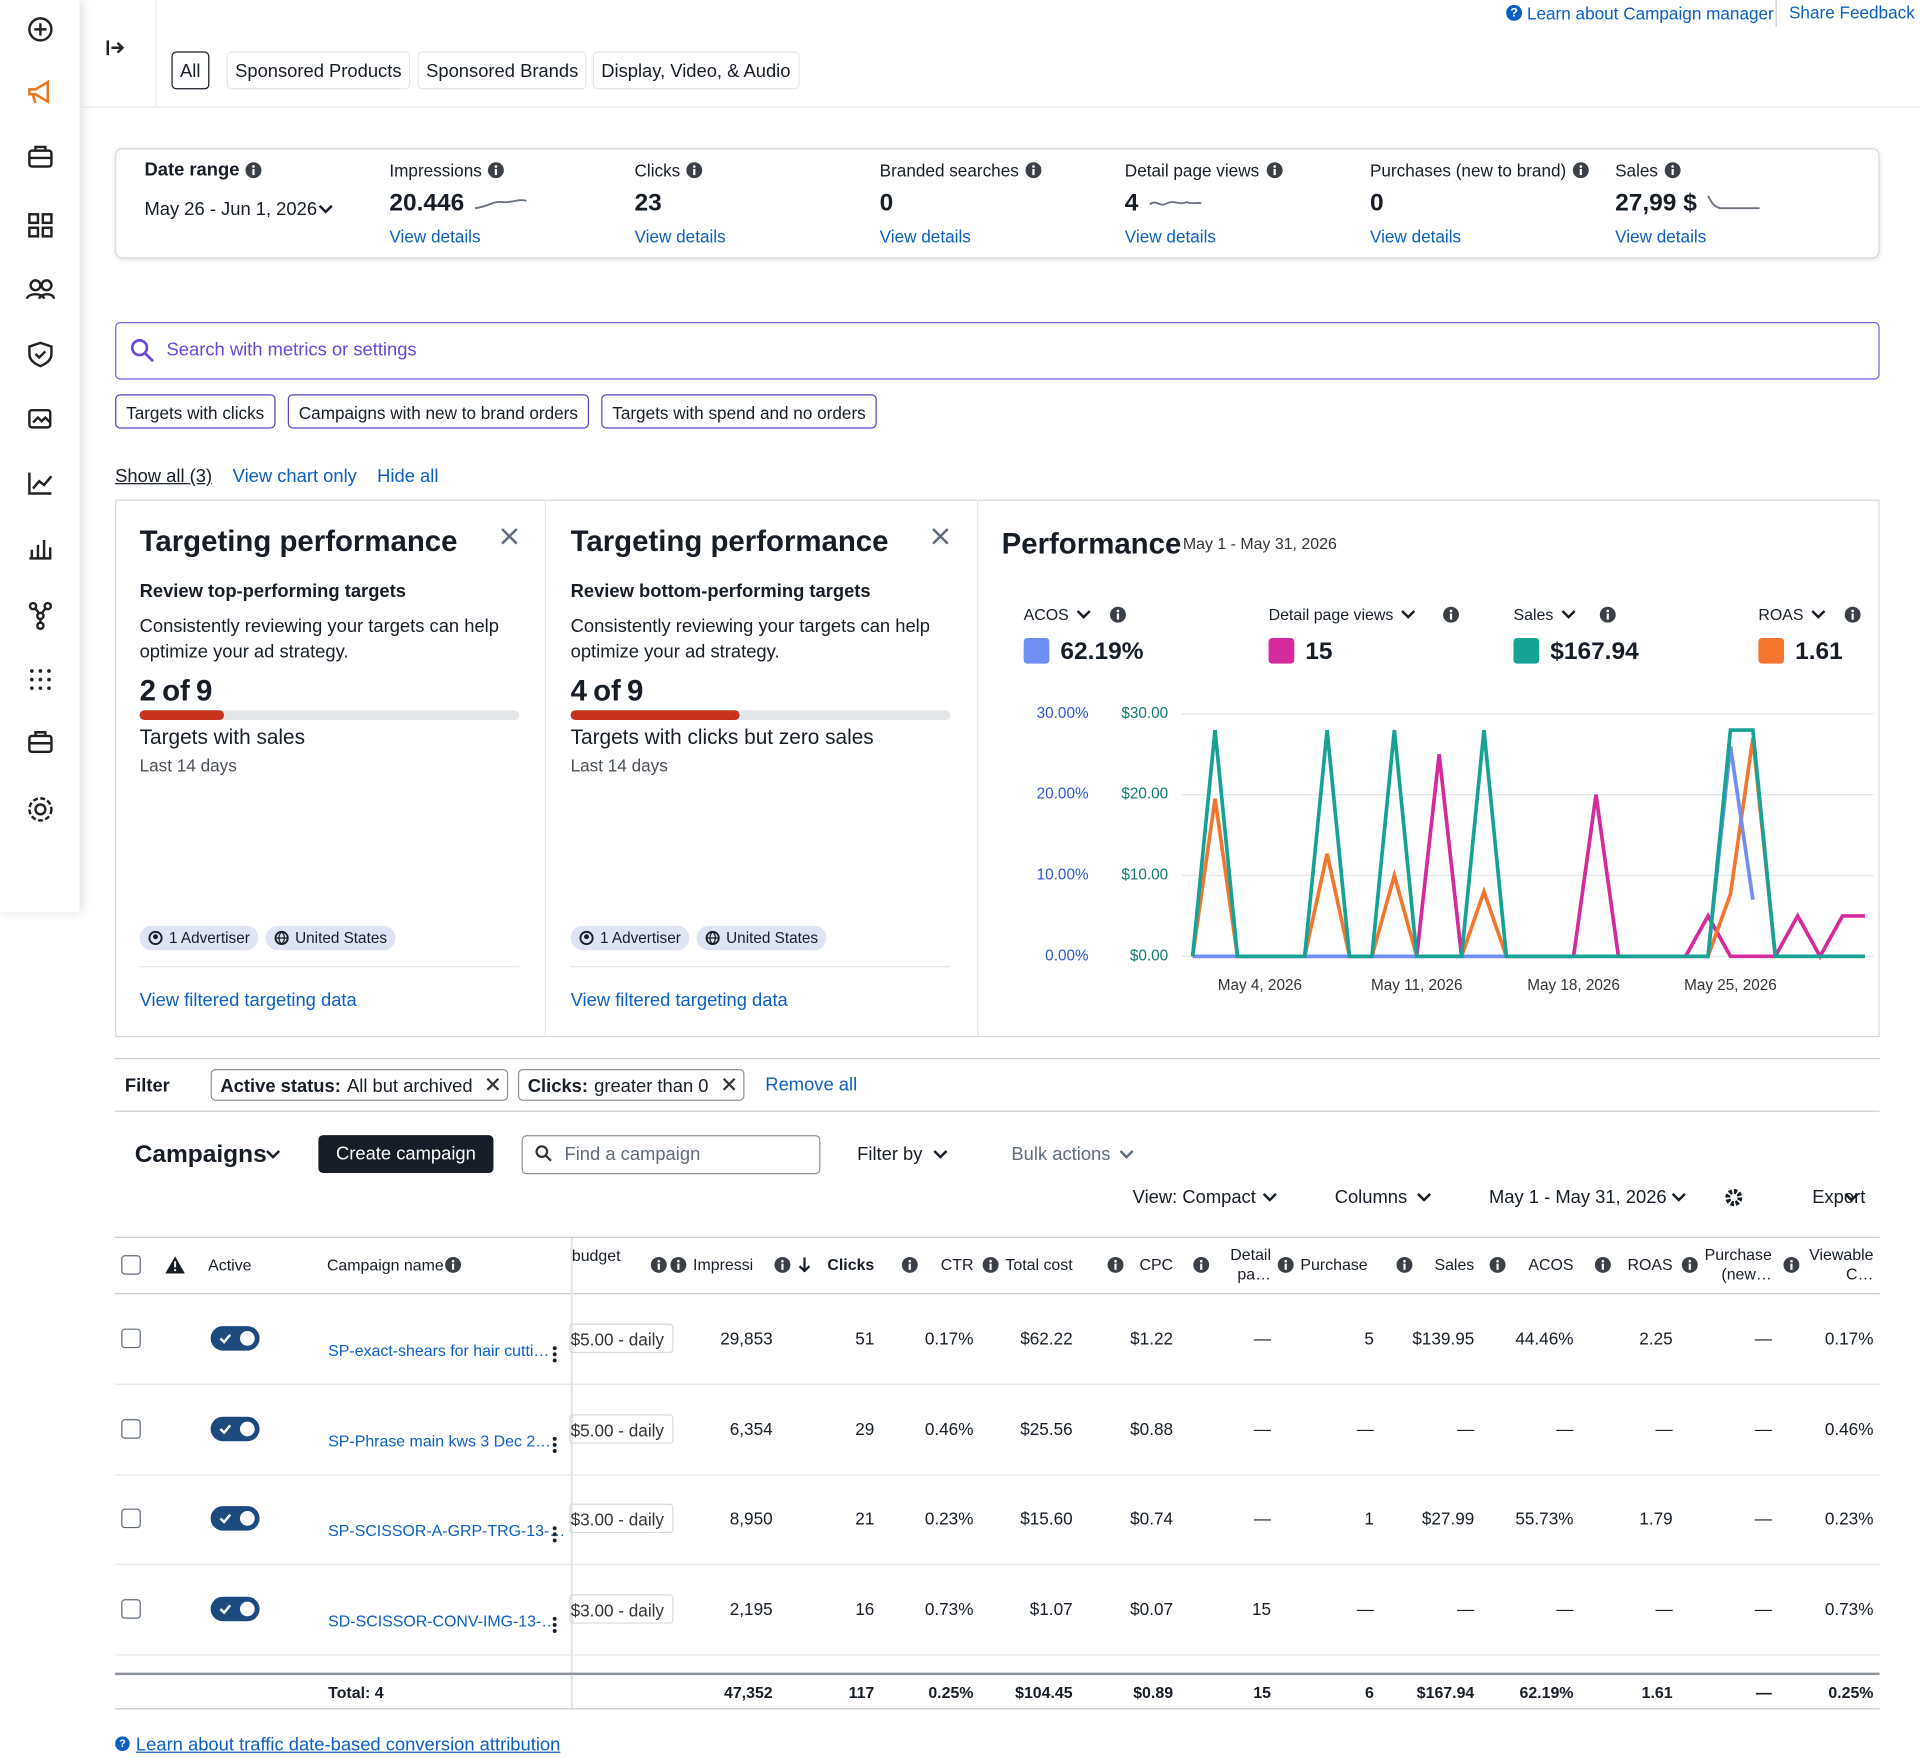  Describe the element at coordinates (997, 351) in the screenshot. I see `search-box` at that location.